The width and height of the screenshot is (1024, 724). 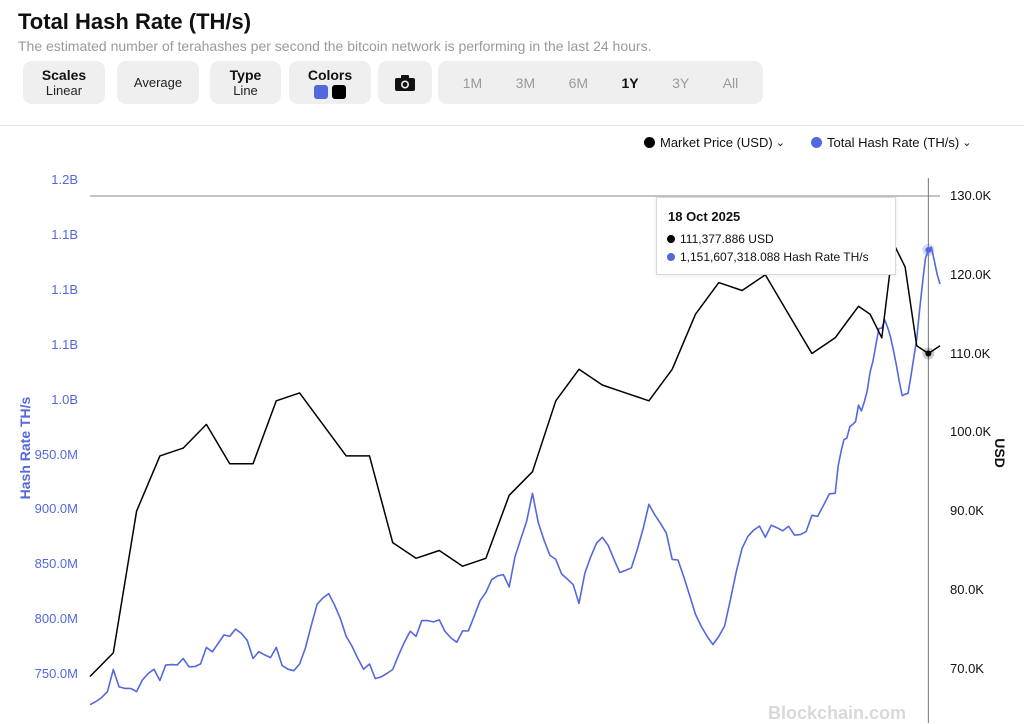 I want to click on legend-market-price: Market Price (USD) ⌄, so click(x=714, y=142).